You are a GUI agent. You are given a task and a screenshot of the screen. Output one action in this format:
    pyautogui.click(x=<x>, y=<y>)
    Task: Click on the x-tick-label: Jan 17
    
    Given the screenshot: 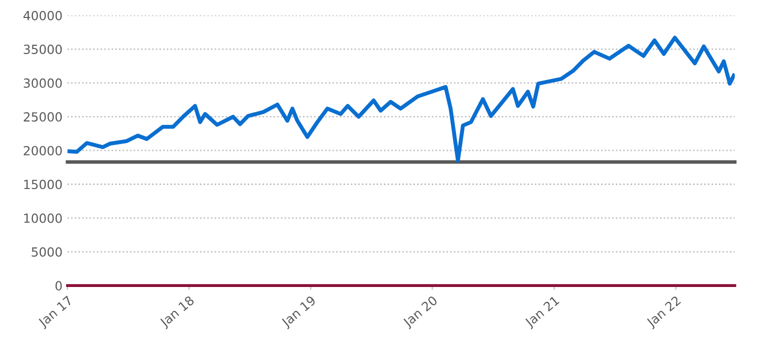 What is the action you would take?
    pyautogui.click(x=55, y=313)
    